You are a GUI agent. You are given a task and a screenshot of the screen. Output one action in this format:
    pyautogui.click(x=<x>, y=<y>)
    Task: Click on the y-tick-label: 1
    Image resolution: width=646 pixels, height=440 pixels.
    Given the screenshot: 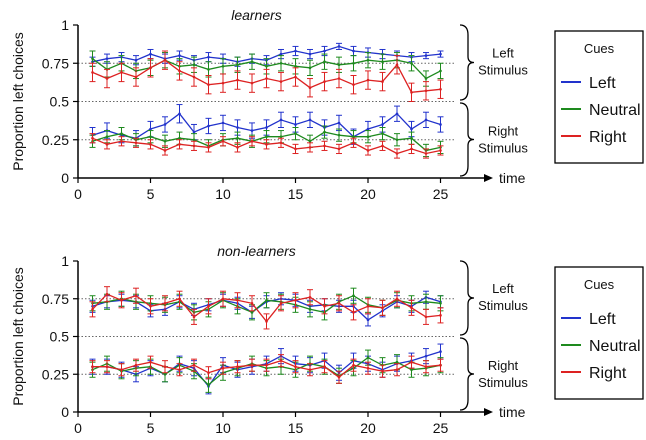 What is the action you would take?
    pyautogui.click(x=65, y=261)
    